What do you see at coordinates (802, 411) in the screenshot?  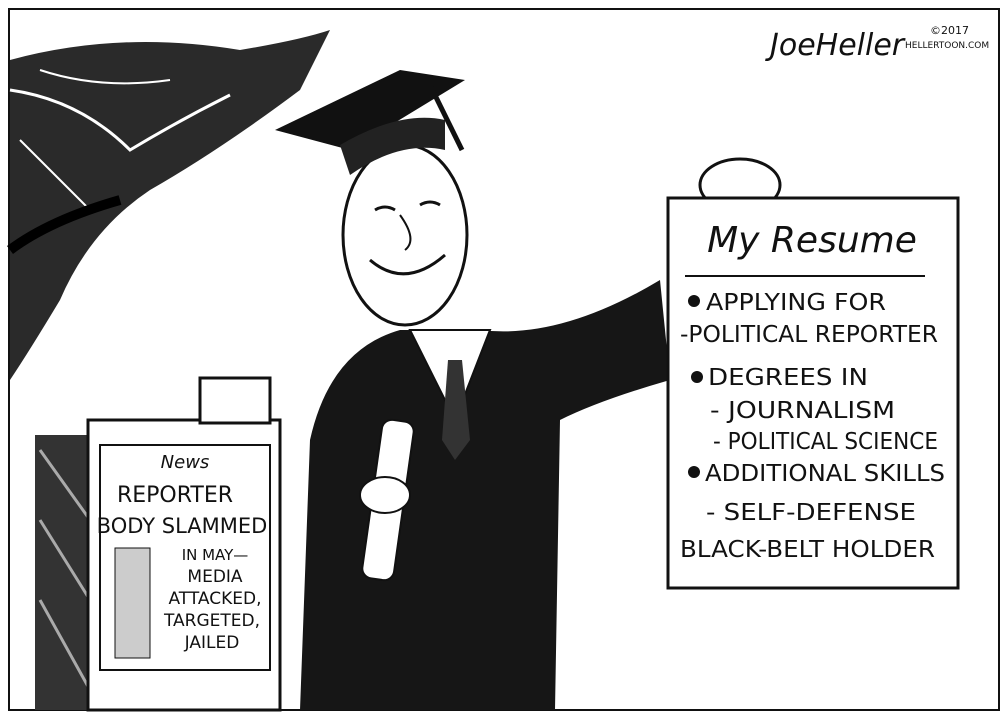 I see `resume-line: - JOURNALISM` at bounding box center [802, 411].